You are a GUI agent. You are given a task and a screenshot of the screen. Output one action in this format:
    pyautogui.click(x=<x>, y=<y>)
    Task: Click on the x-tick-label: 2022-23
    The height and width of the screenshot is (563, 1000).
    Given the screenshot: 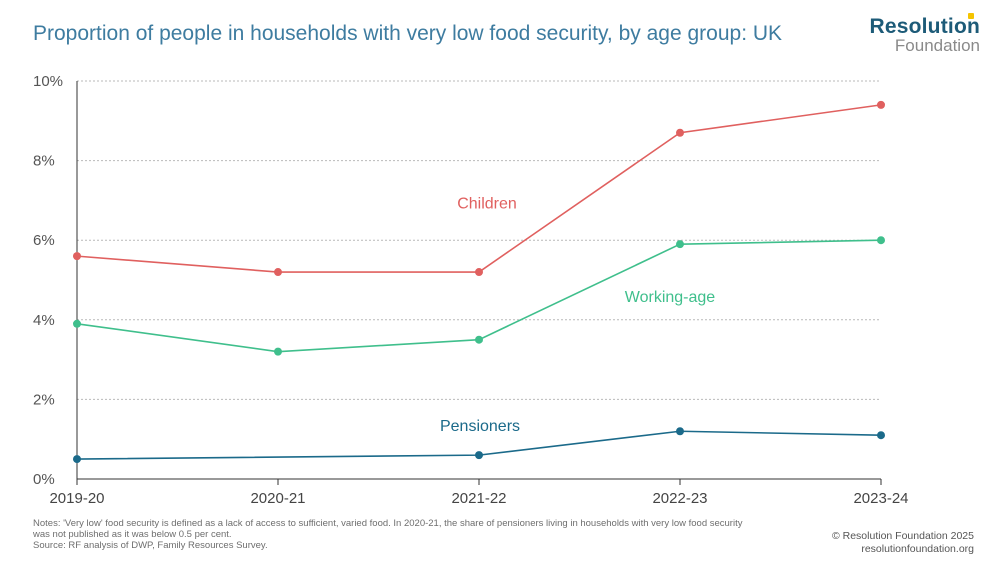 What is the action you would take?
    pyautogui.click(x=679, y=498)
    